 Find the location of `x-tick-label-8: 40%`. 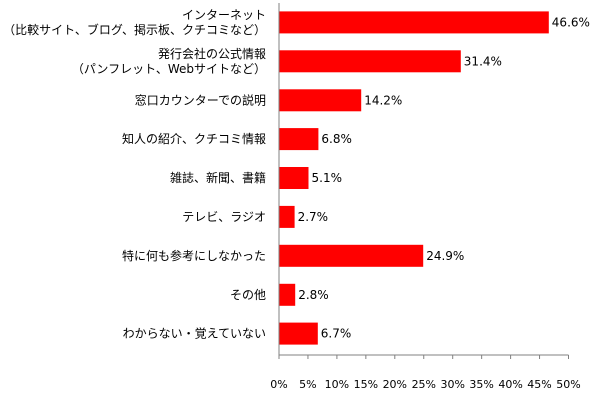

x-tick-label-8: 40% is located at coordinates (510, 384).